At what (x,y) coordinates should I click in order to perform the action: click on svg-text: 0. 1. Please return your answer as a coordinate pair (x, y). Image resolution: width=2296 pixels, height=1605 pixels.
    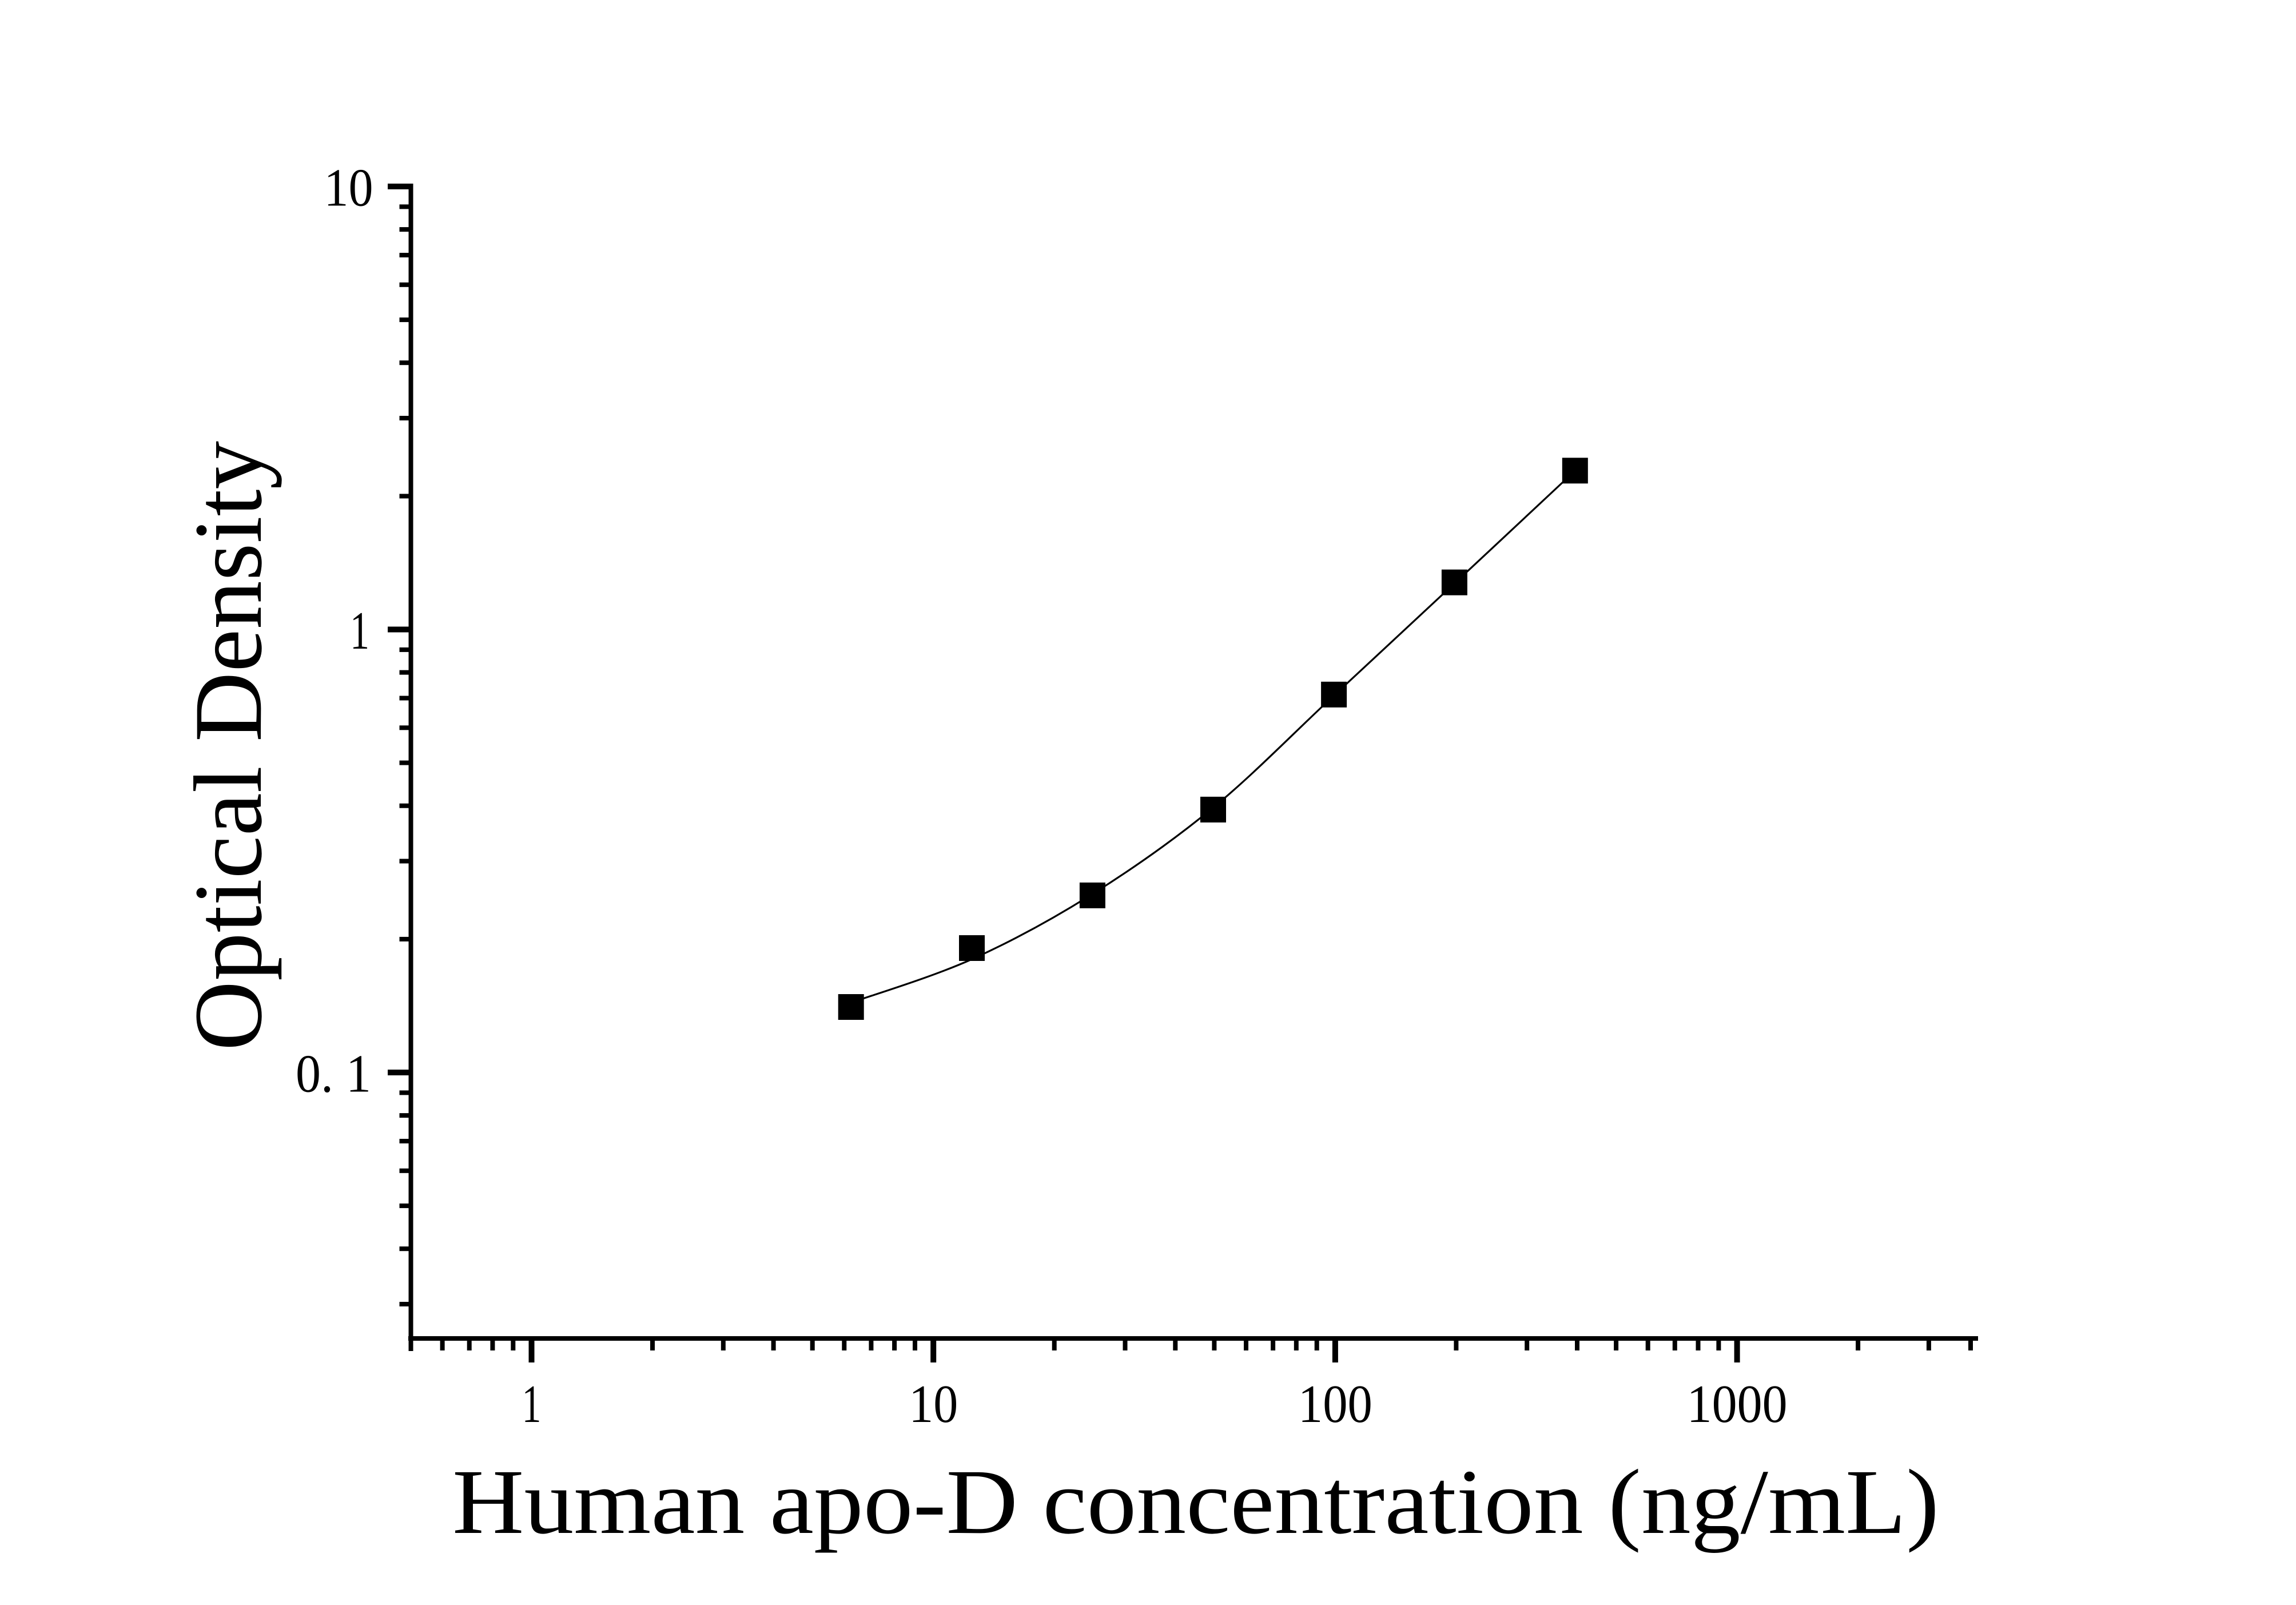
    Looking at the image, I should click on (333, 1074).